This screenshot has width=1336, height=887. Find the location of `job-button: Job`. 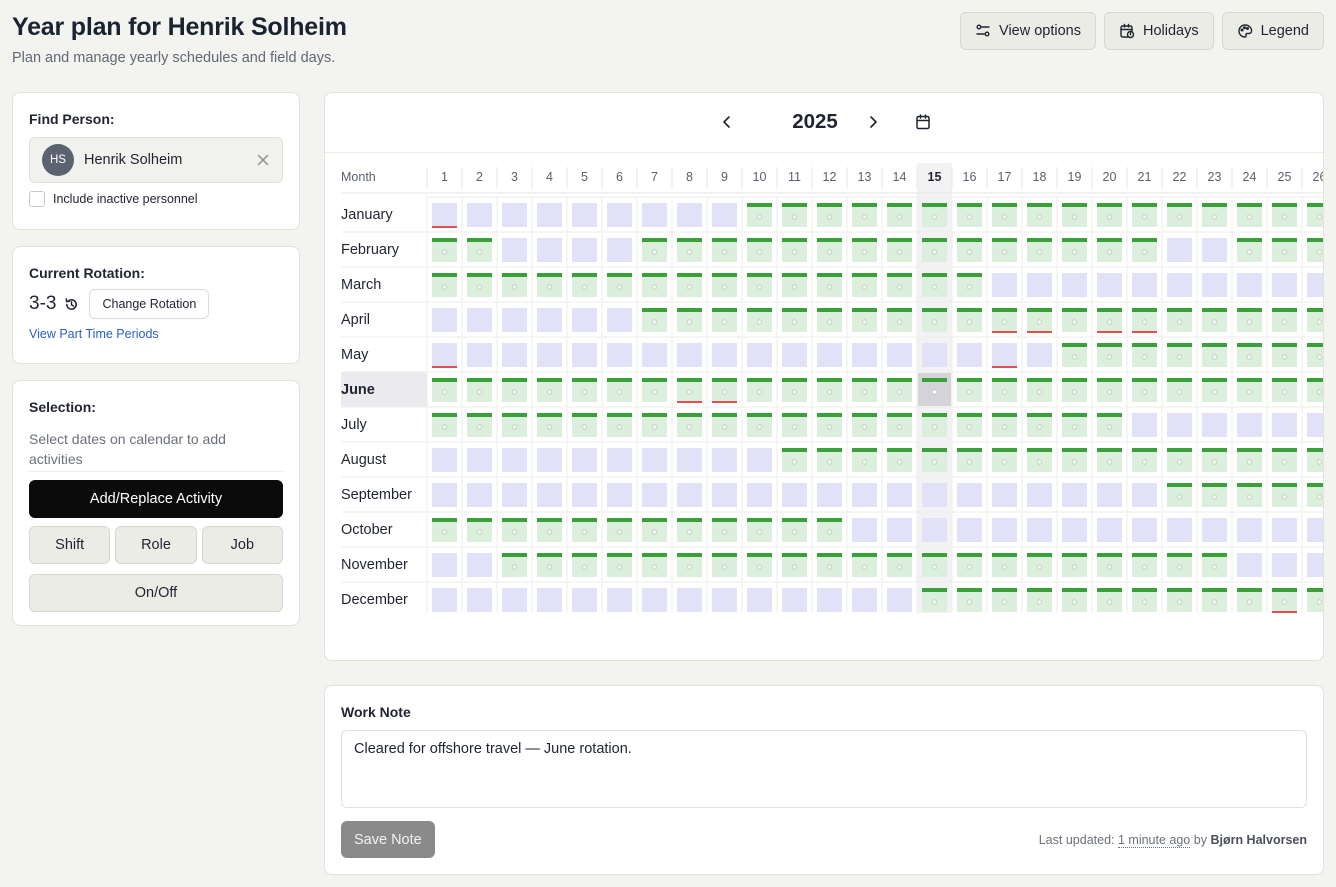

job-button: Job is located at coordinates (242, 545).